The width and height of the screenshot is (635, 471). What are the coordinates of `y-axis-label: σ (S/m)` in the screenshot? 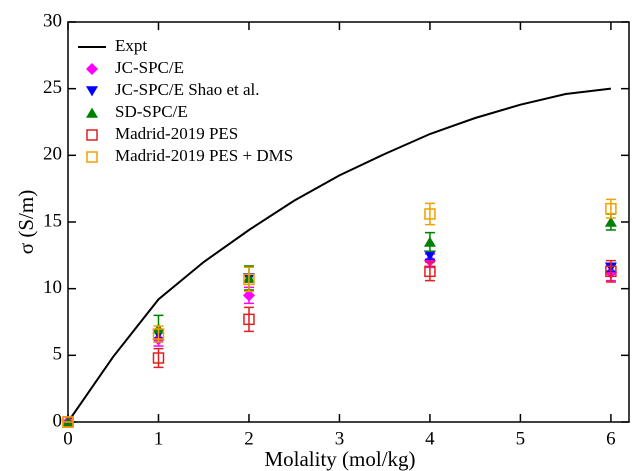 It's located at (26, 222).